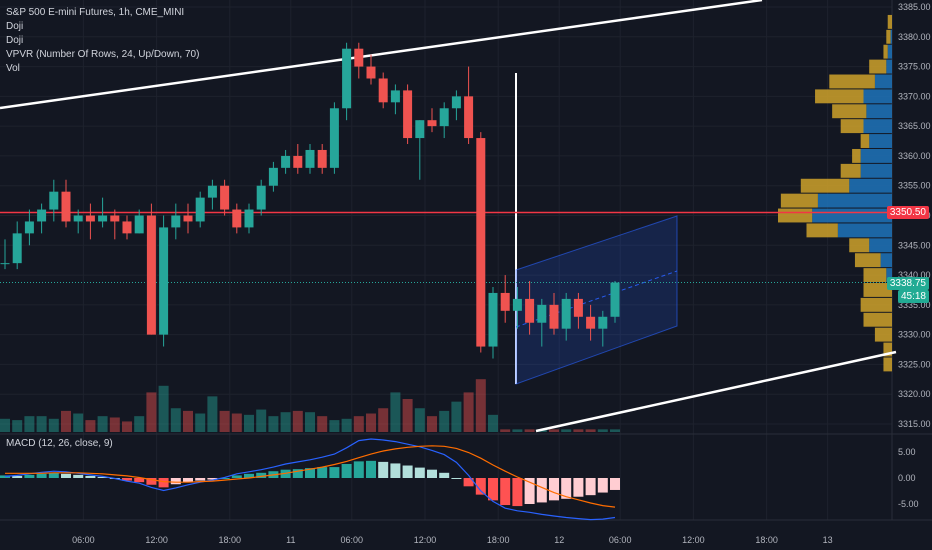 Image resolution: width=932 pixels, height=550 pixels. What do you see at coordinates (59, 443) in the screenshot?
I see `indicator-macd: MACD (12, 26, close, 9)` at bounding box center [59, 443].